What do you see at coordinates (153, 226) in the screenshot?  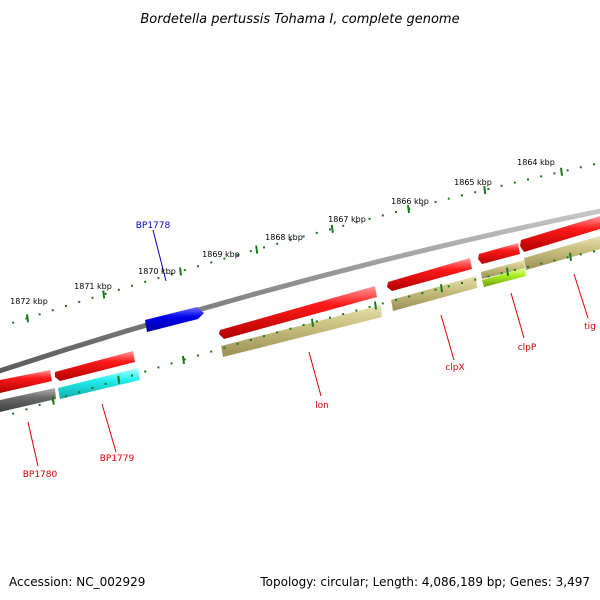 I see `label-bp1778: BP1778` at bounding box center [153, 226].